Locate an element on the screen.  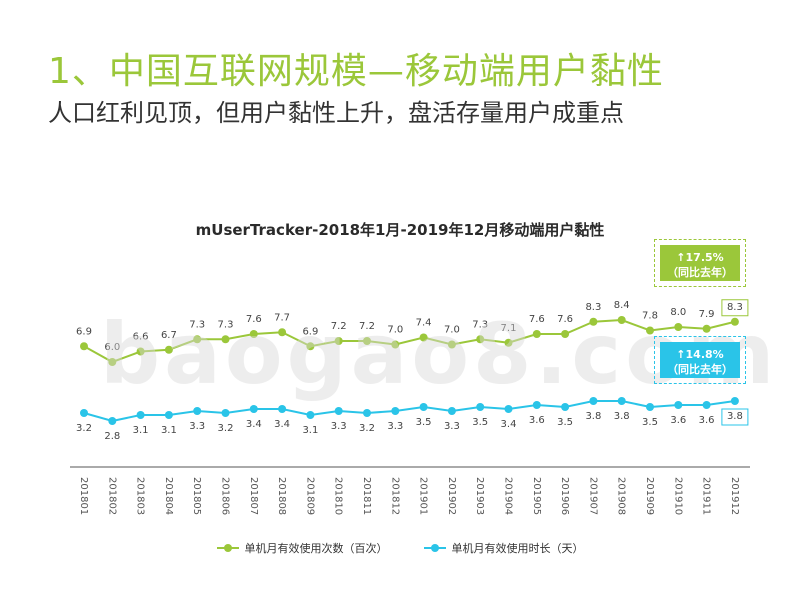
x-tick-label: 201910 is located at coordinates (677, 496).